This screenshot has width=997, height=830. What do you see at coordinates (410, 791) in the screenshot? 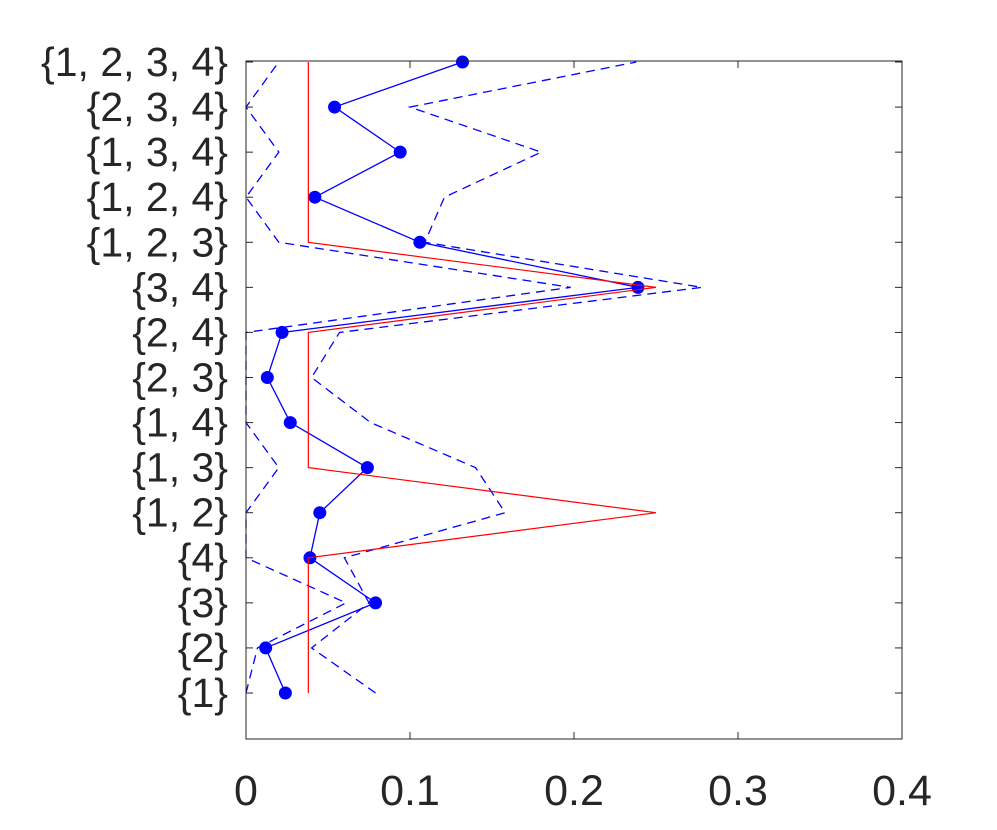
I see `x-tick-label-1: 0.1` at bounding box center [410, 791].